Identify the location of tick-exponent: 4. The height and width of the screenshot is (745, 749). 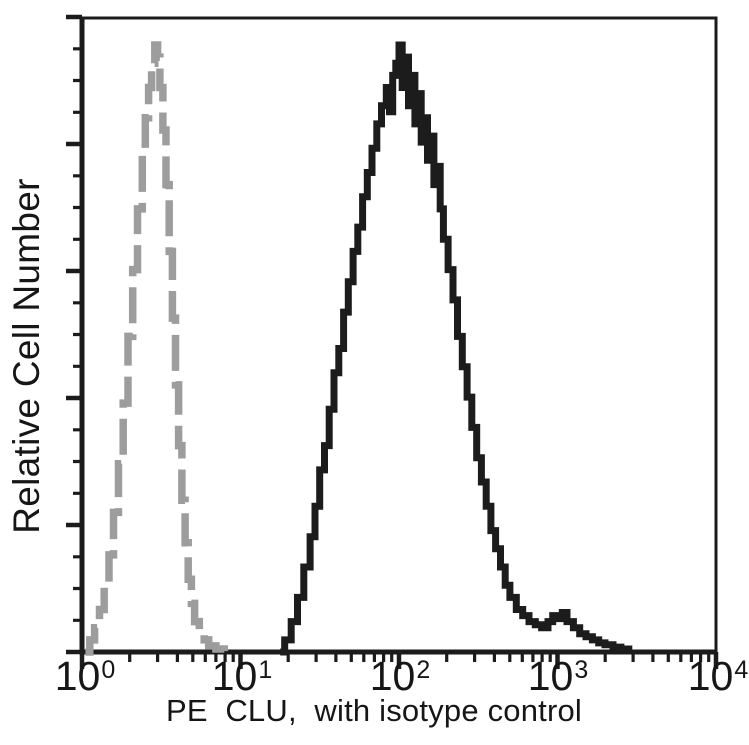
(741, 670).